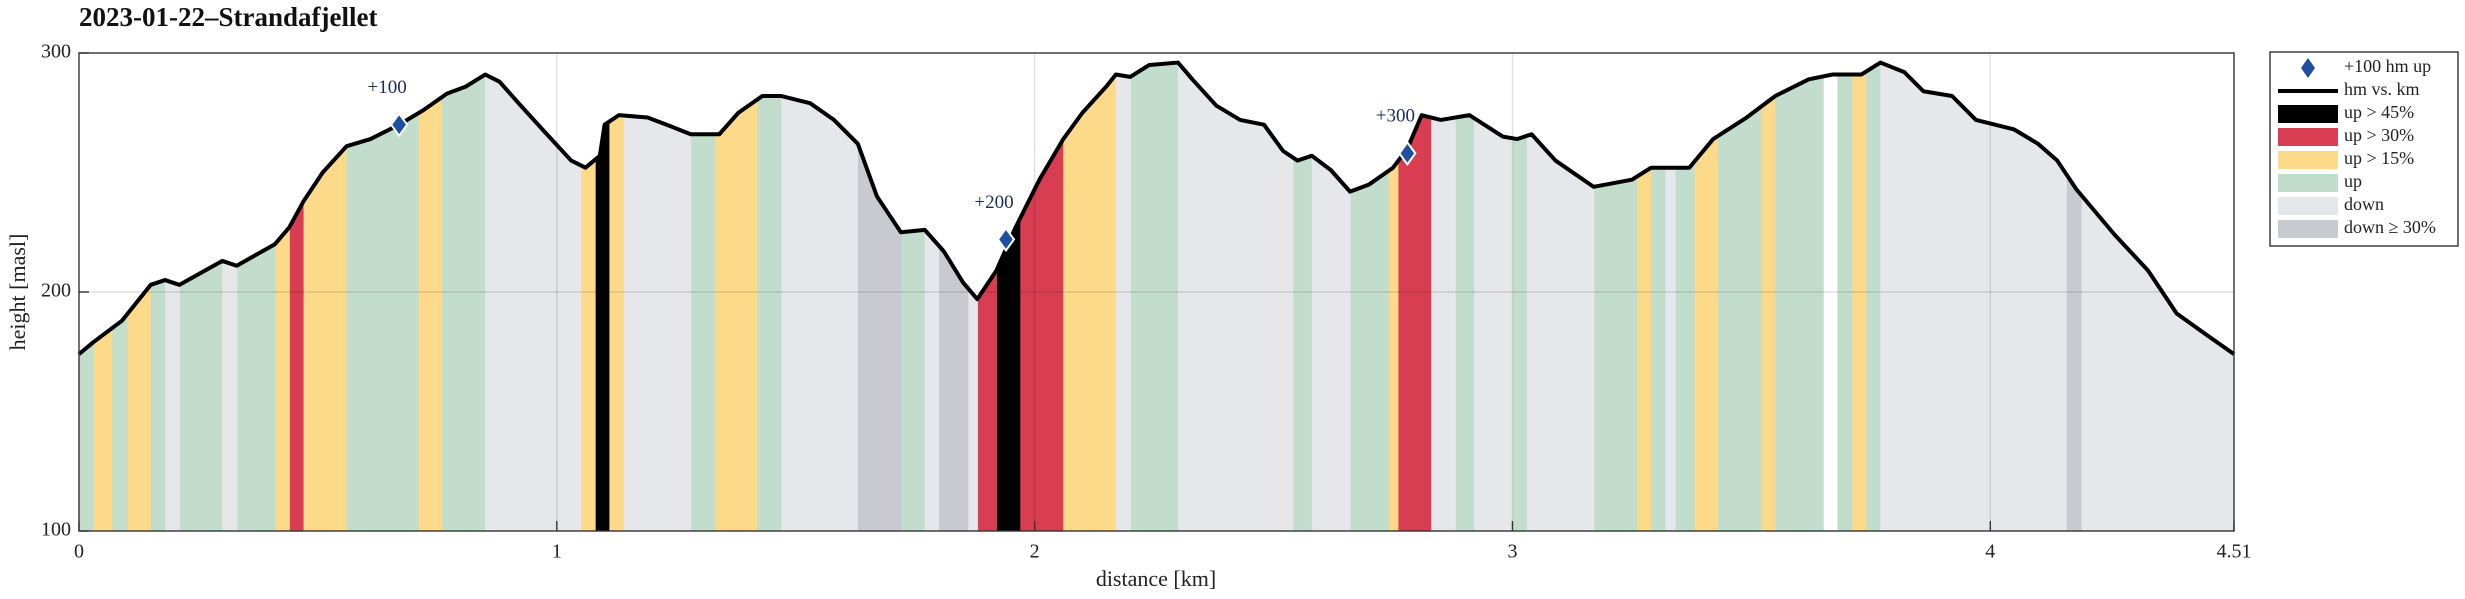  What do you see at coordinates (17, 292) in the screenshot?
I see `y-axis-label: height [masl]` at bounding box center [17, 292].